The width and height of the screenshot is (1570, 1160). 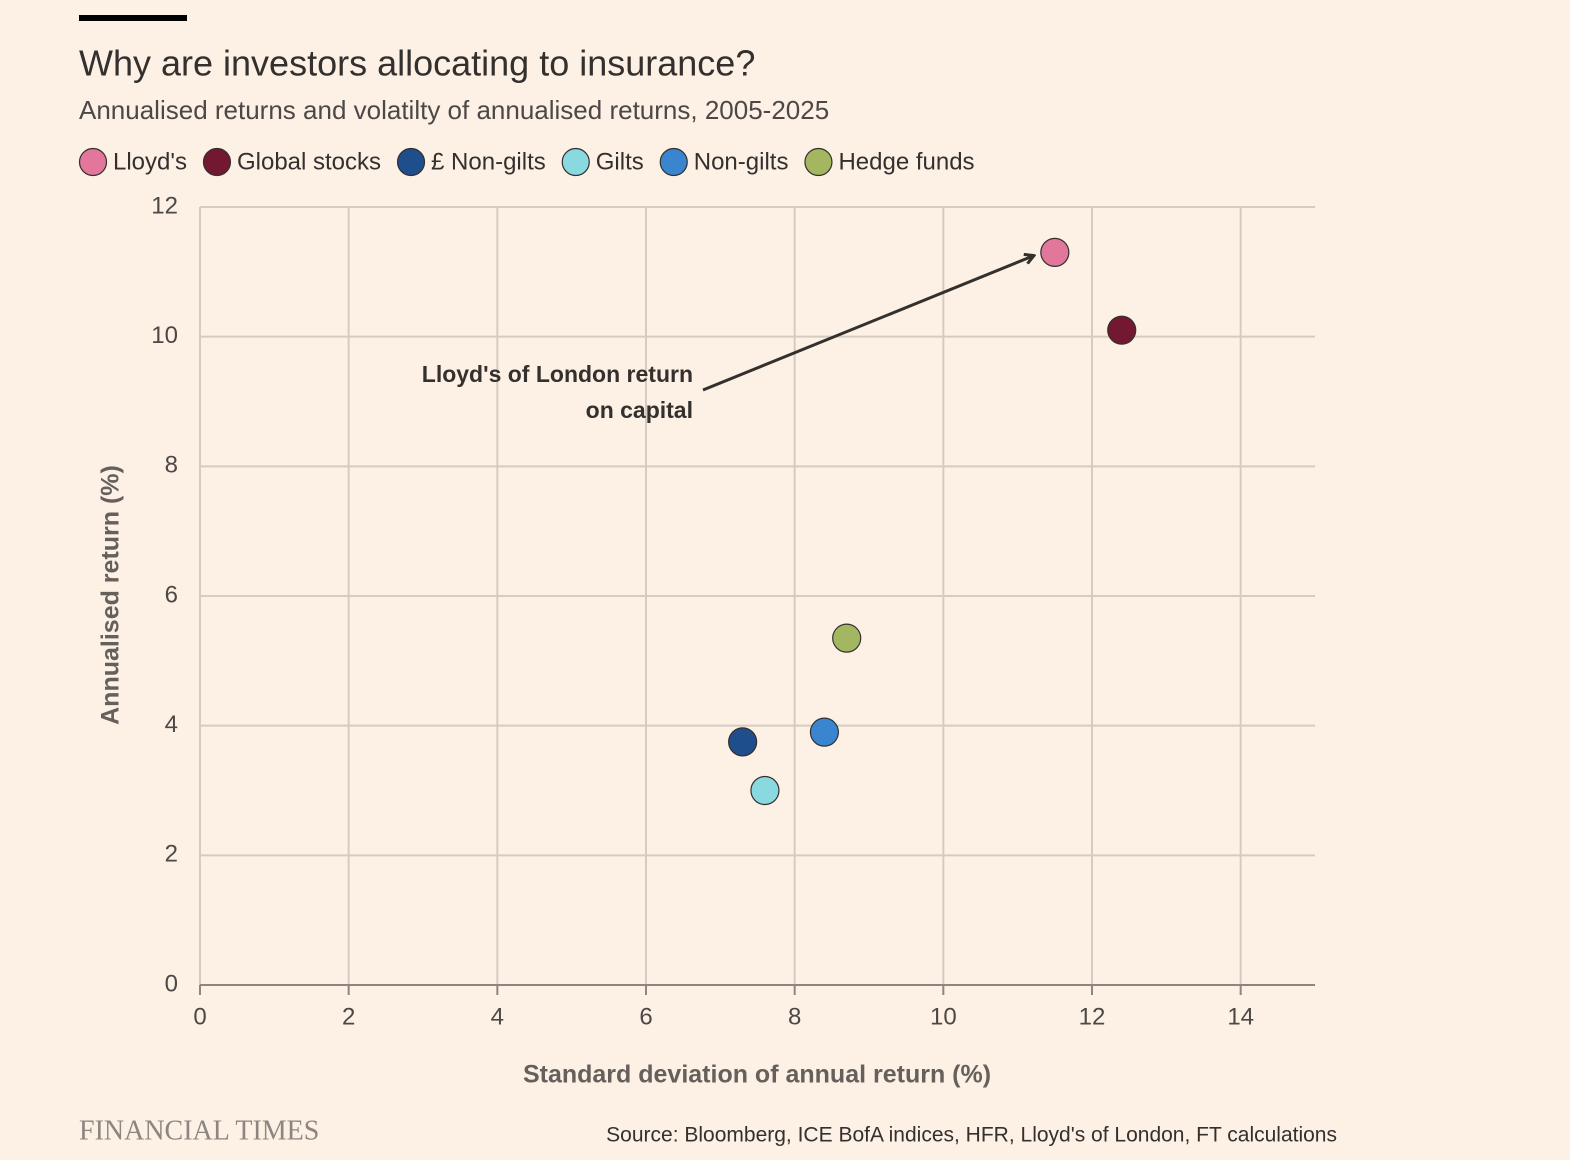 I want to click on y-tick-label: 0, so click(x=171, y=983).